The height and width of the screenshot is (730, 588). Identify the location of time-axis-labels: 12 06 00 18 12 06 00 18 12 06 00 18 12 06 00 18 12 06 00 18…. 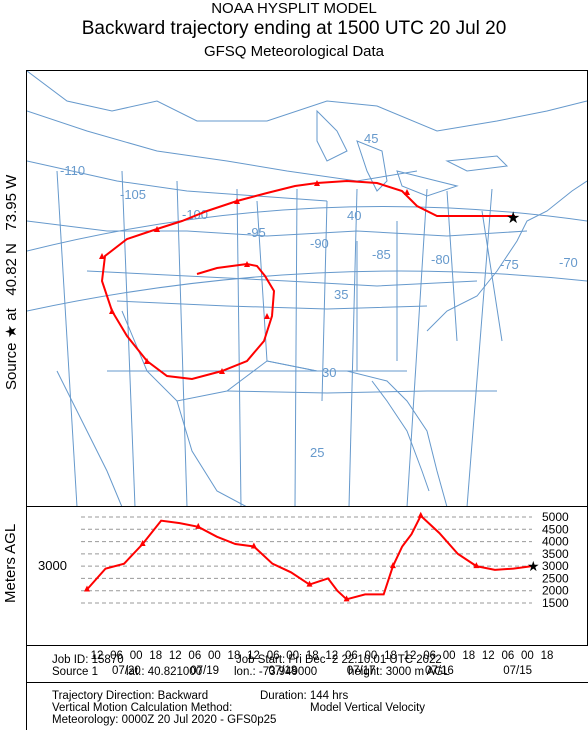
(322, 663).